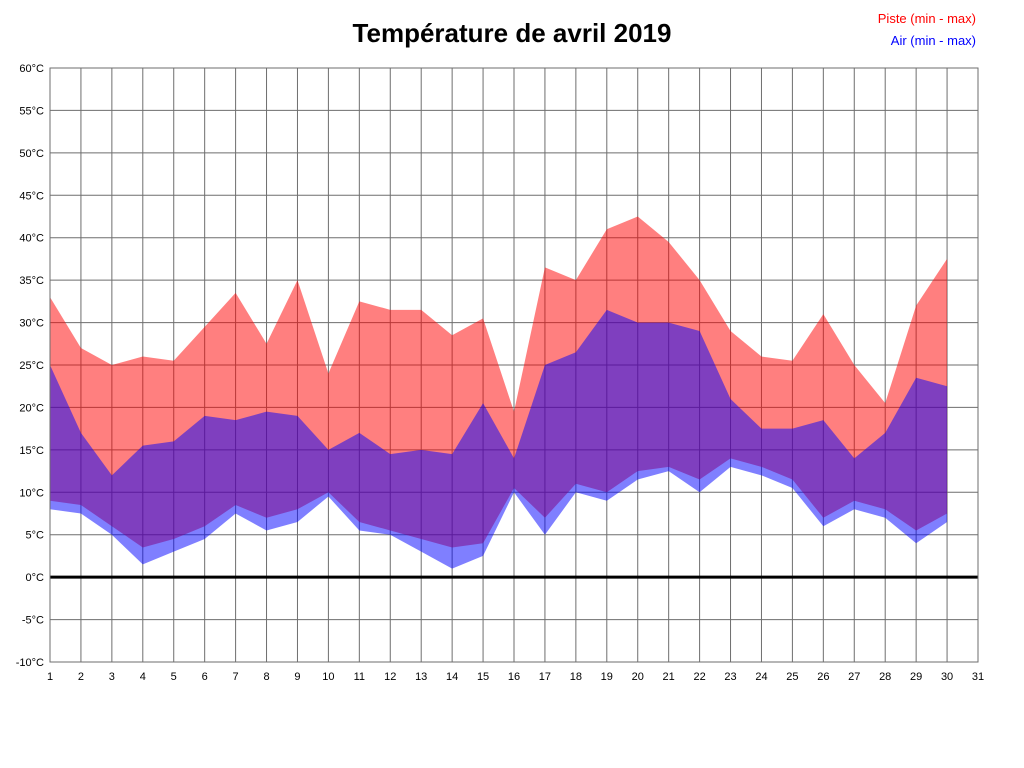  Describe the element at coordinates (576, 677) in the screenshot. I see `x-tick-label: 18` at that location.